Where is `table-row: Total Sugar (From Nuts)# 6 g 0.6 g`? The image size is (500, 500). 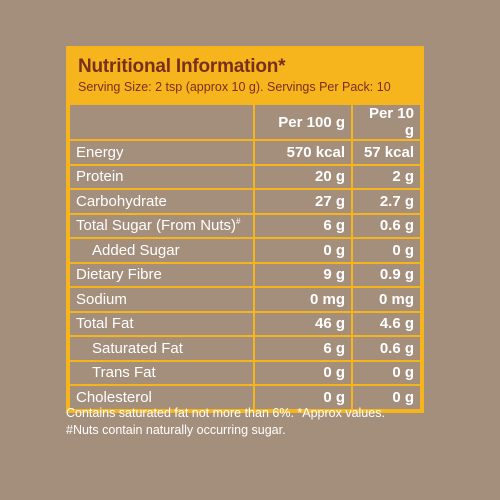
table-row: Total Sugar (From Nuts)# 6 g 0.6 g is located at coordinates (245, 225).